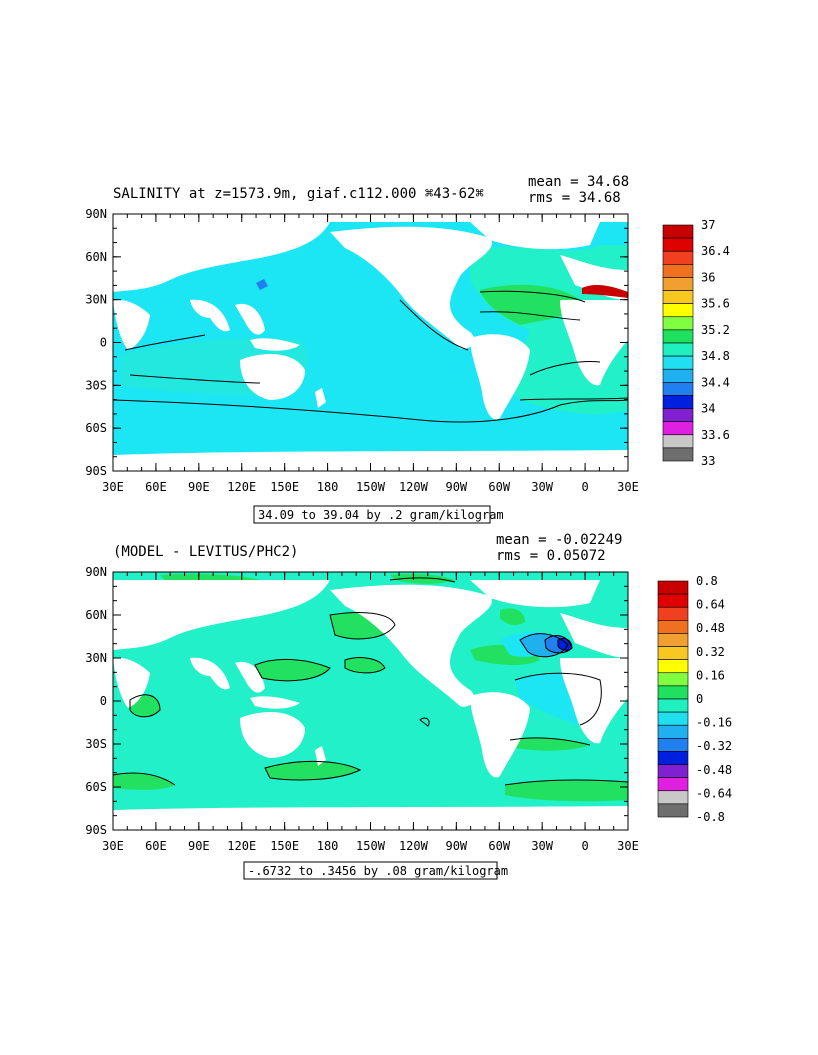  I want to click on colorbar-label: -0.8, so click(710, 817).